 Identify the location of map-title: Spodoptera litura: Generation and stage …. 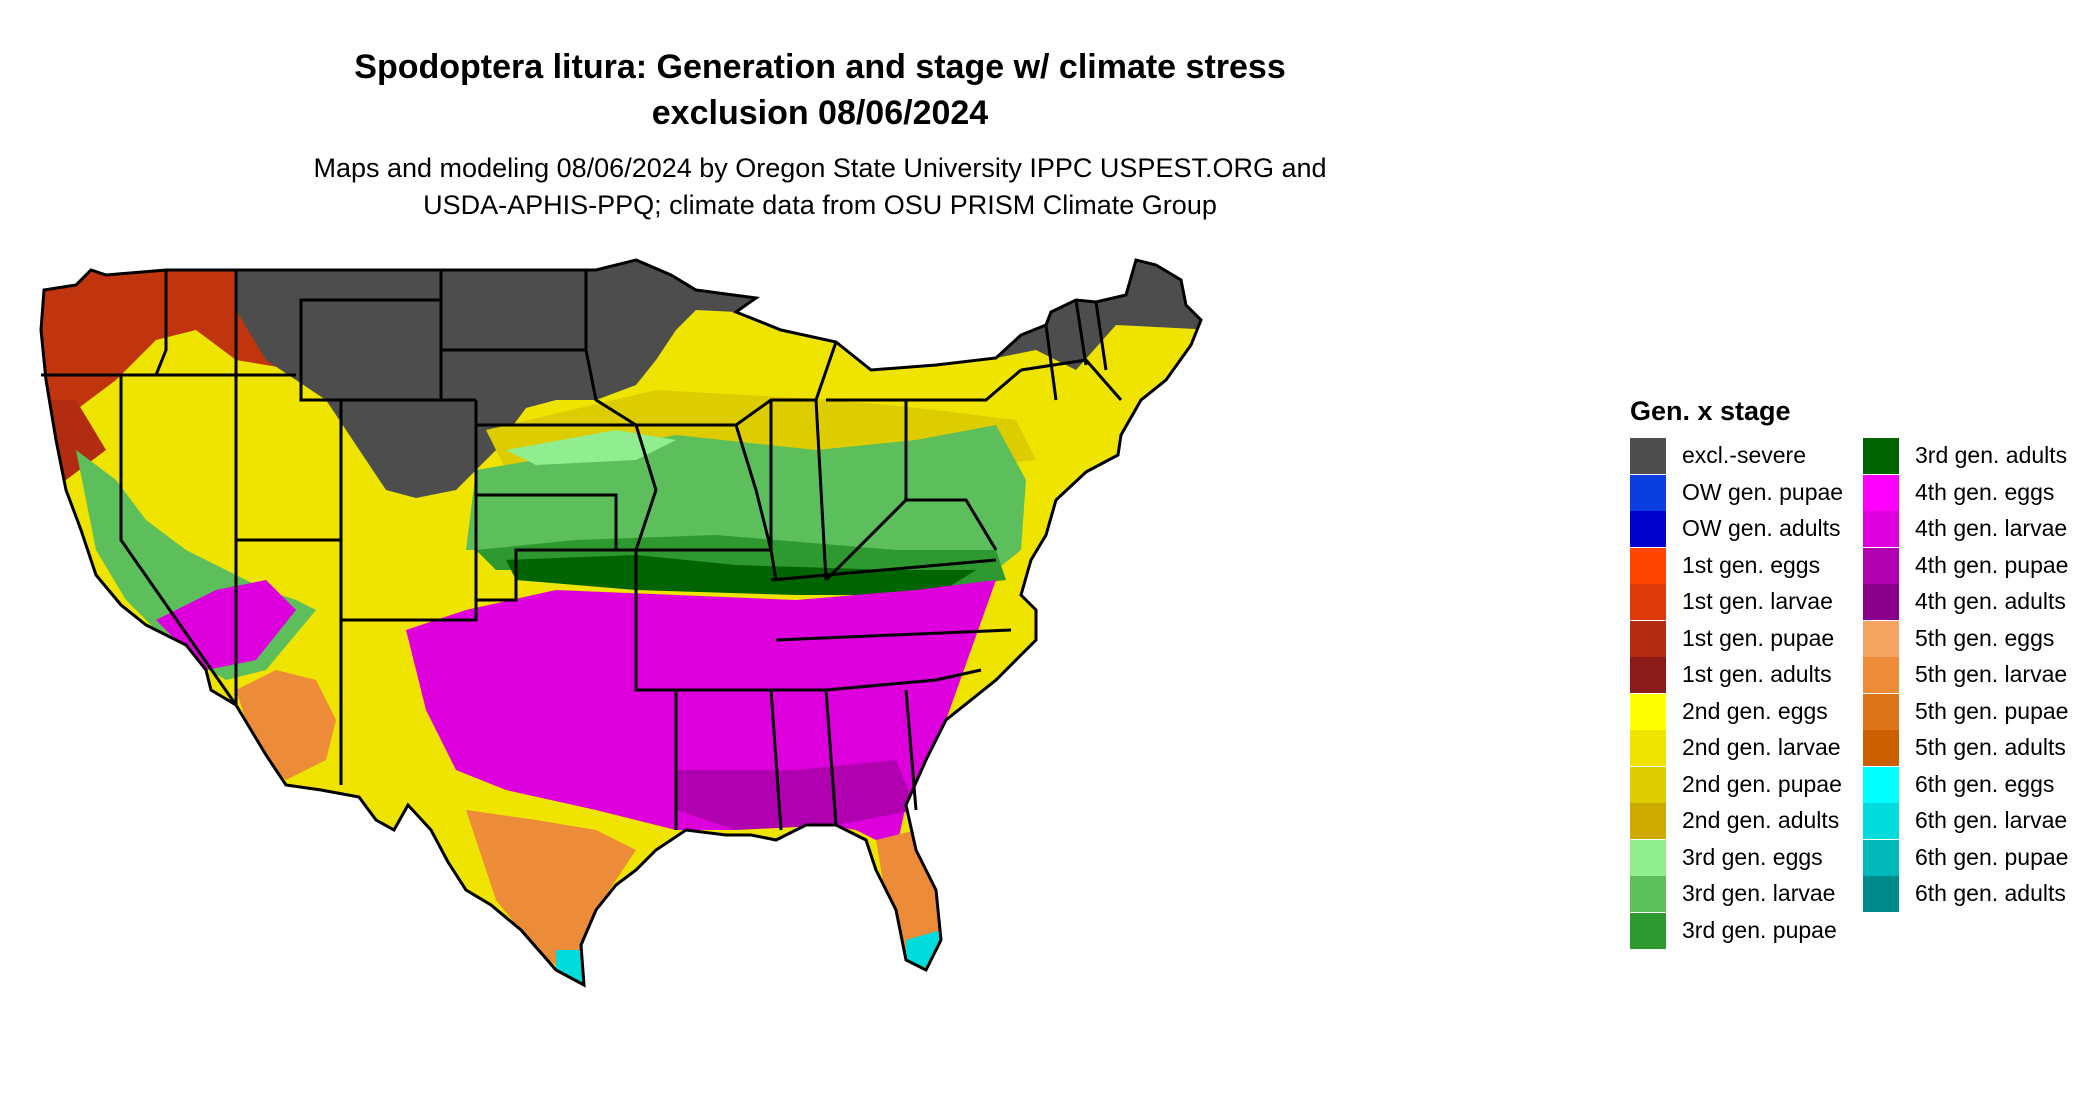
(820, 90).